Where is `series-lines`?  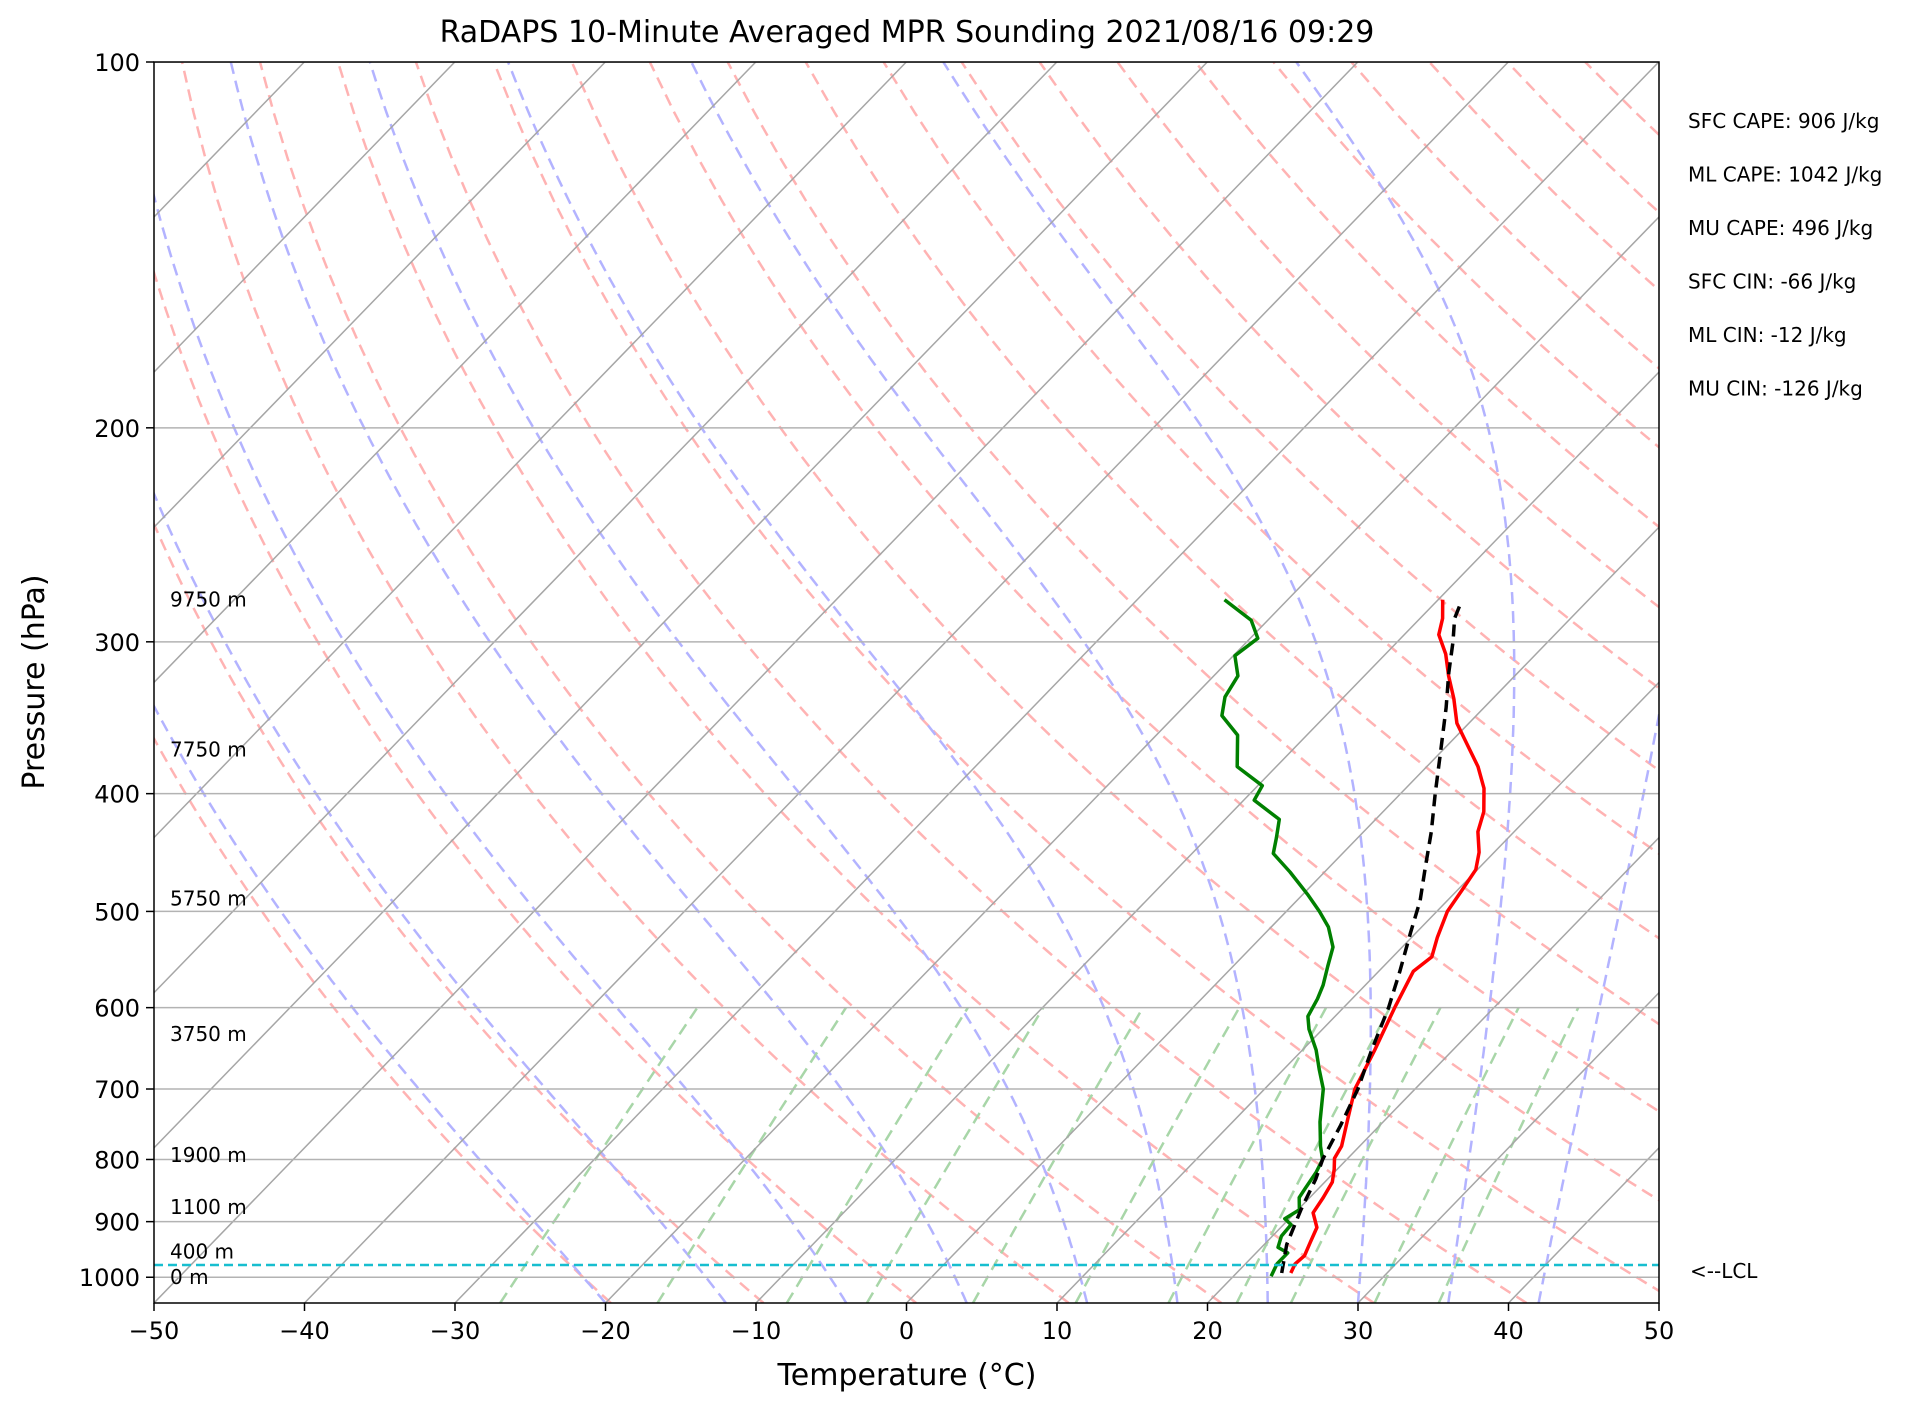
series-lines is located at coordinates (1353, 937).